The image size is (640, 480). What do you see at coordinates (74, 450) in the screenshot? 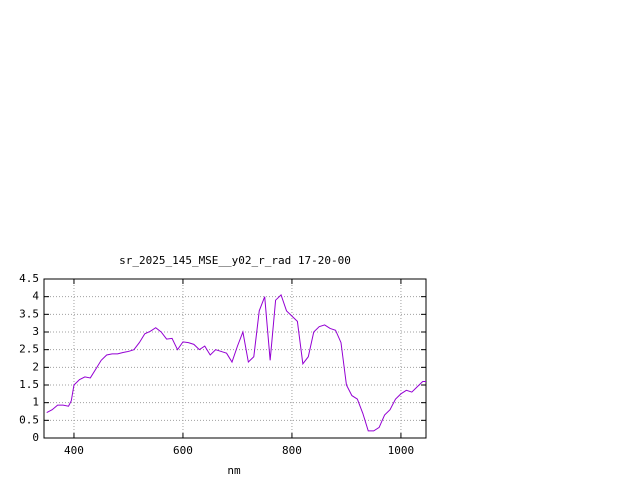
I see `x-tick-label: 400` at bounding box center [74, 450].